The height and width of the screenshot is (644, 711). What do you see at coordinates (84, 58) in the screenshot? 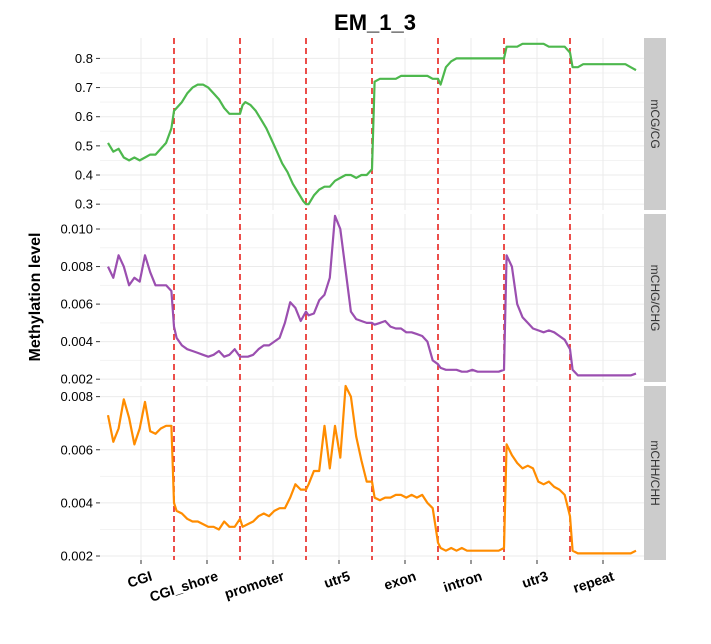
I see `y-tick-label: 0.8` at bounding box center [84, 58].